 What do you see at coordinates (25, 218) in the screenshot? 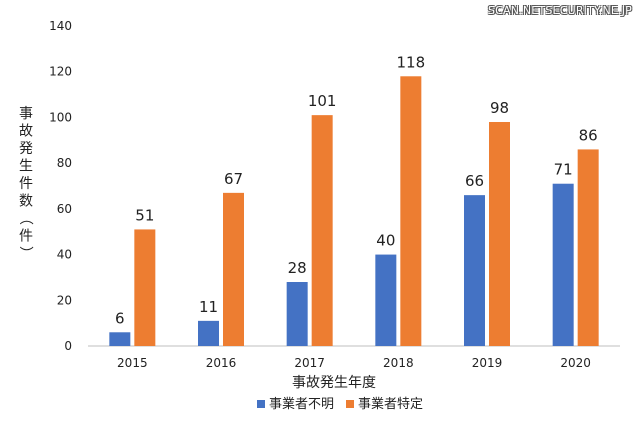
I see `y-axis-title-char: （` at bounding box center [25, 218].